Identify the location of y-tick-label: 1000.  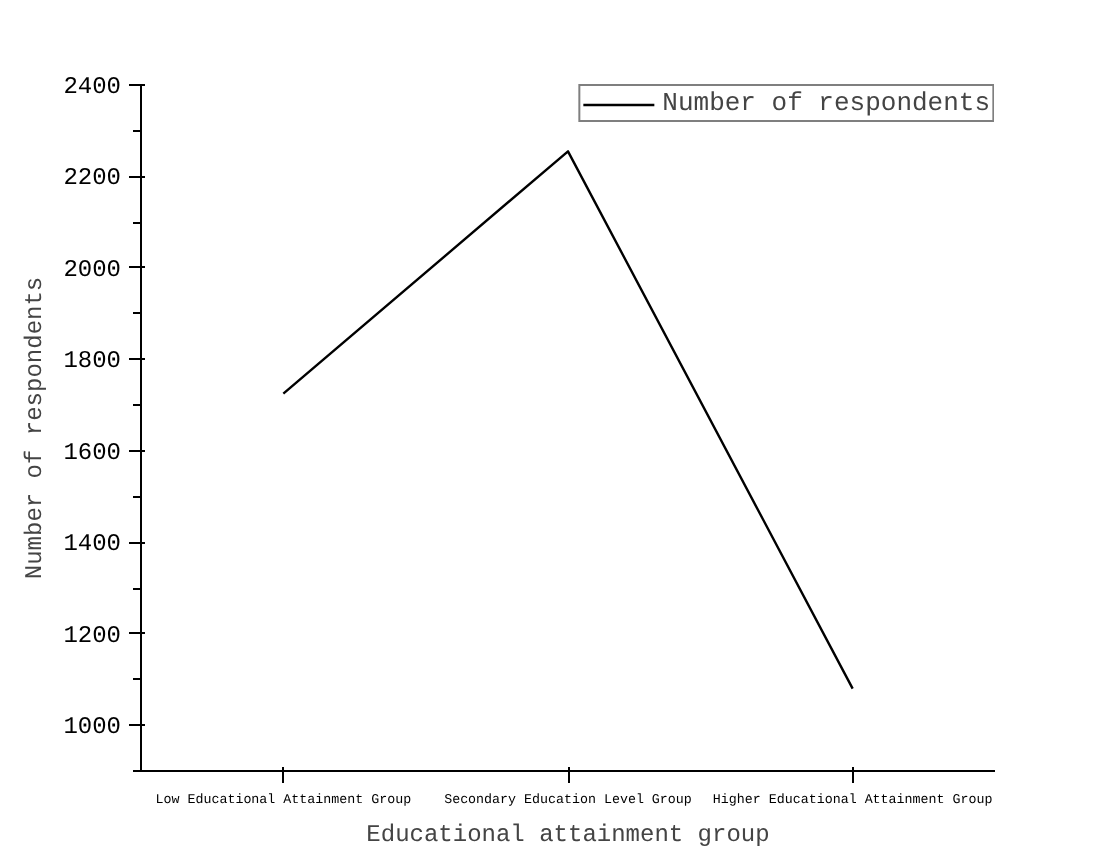
(92, 727).